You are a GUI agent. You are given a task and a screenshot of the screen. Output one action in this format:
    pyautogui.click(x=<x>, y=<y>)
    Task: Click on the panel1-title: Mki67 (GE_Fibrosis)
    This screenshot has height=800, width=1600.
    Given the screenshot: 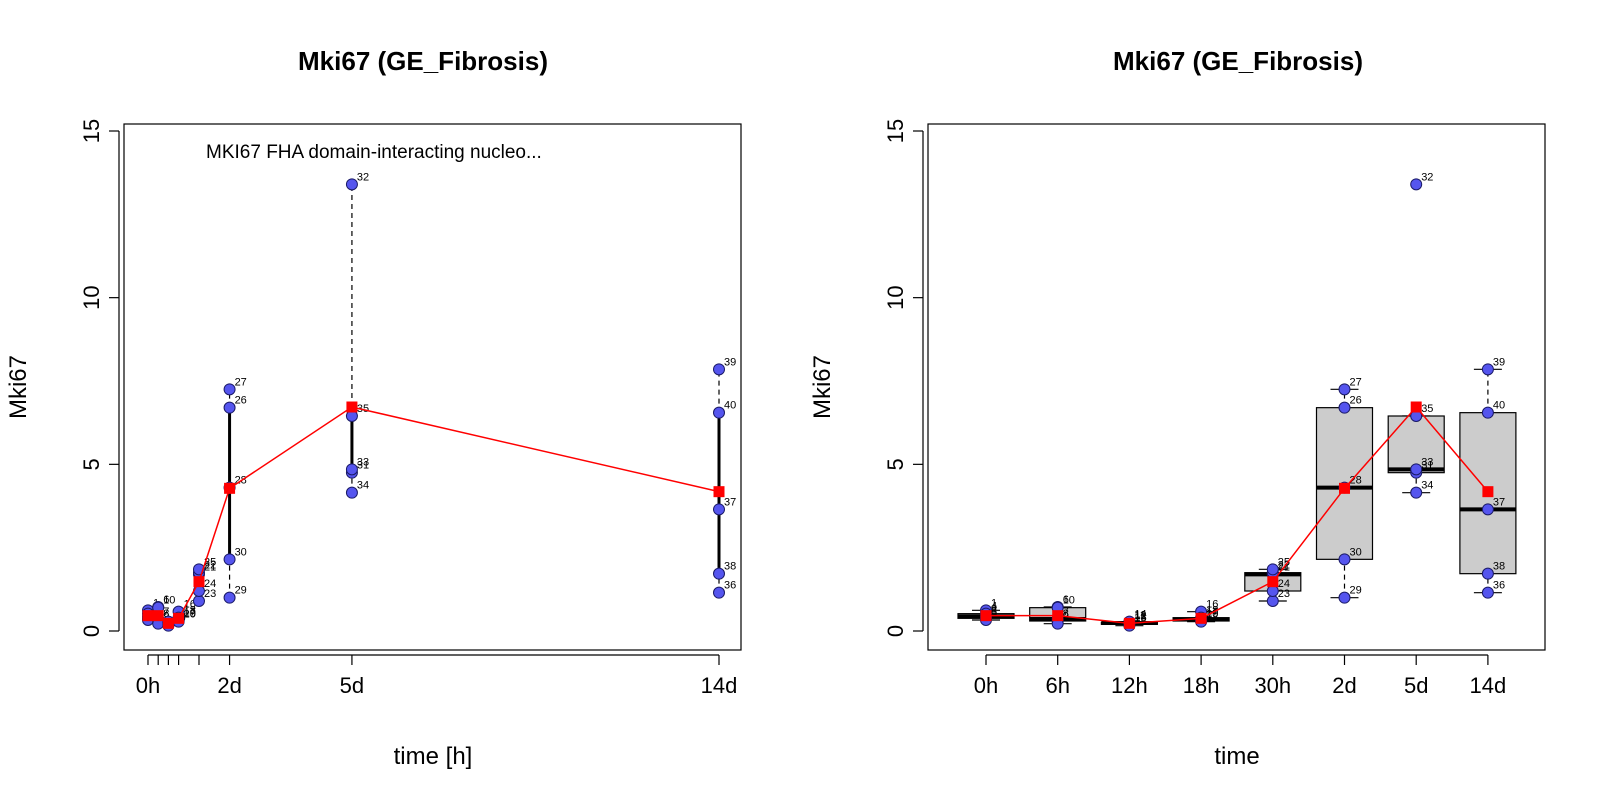 What is the action you would take?
    pyautogui.click(x=423, y=61)
    